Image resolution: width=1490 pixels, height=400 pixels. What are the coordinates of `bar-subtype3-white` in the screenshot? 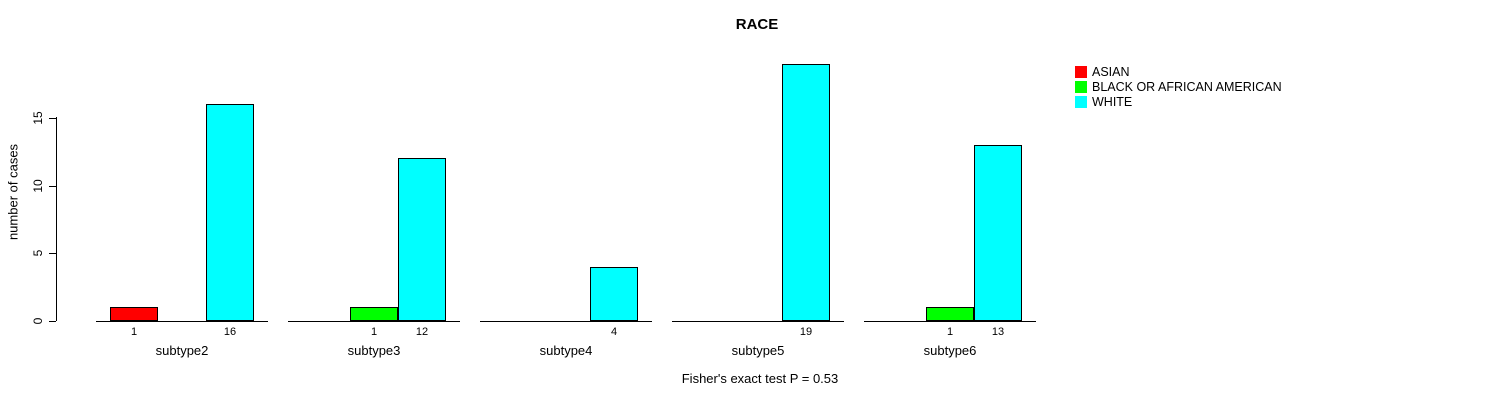 It's located at (422, 239).